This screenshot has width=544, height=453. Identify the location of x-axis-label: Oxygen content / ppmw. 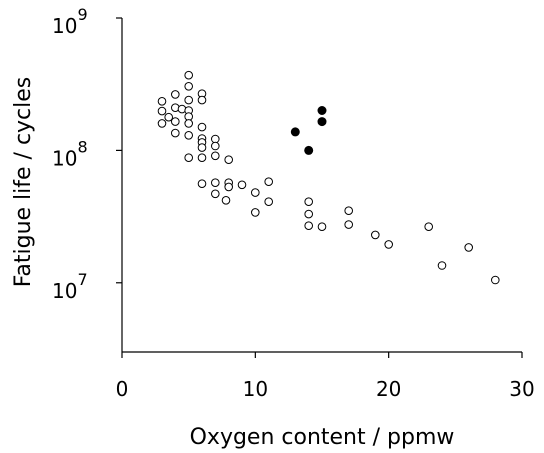
(322, 437).